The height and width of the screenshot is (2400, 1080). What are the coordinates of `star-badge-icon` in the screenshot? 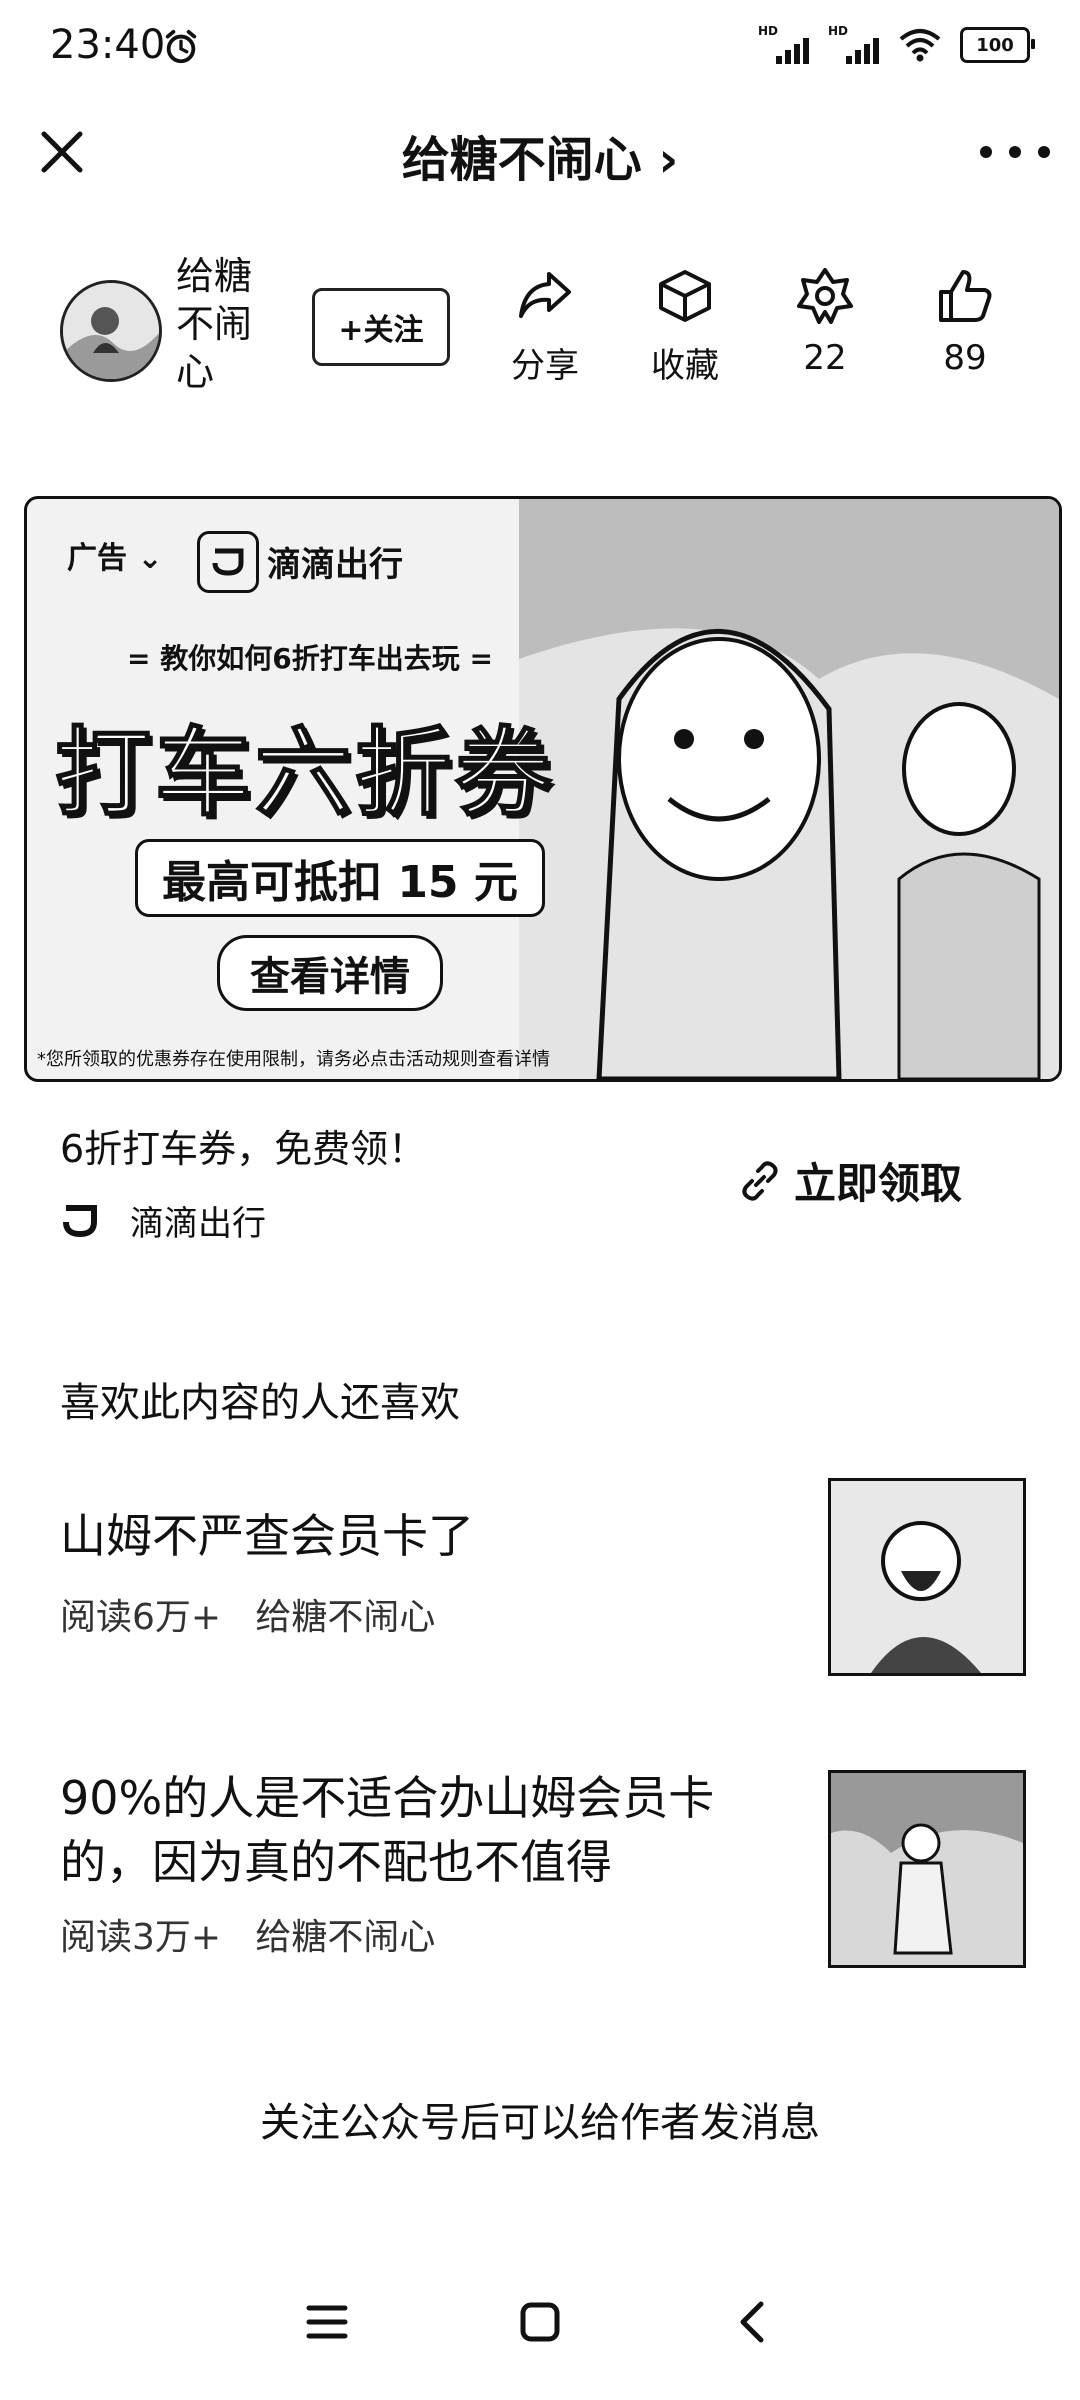 It's located at (825, 296).